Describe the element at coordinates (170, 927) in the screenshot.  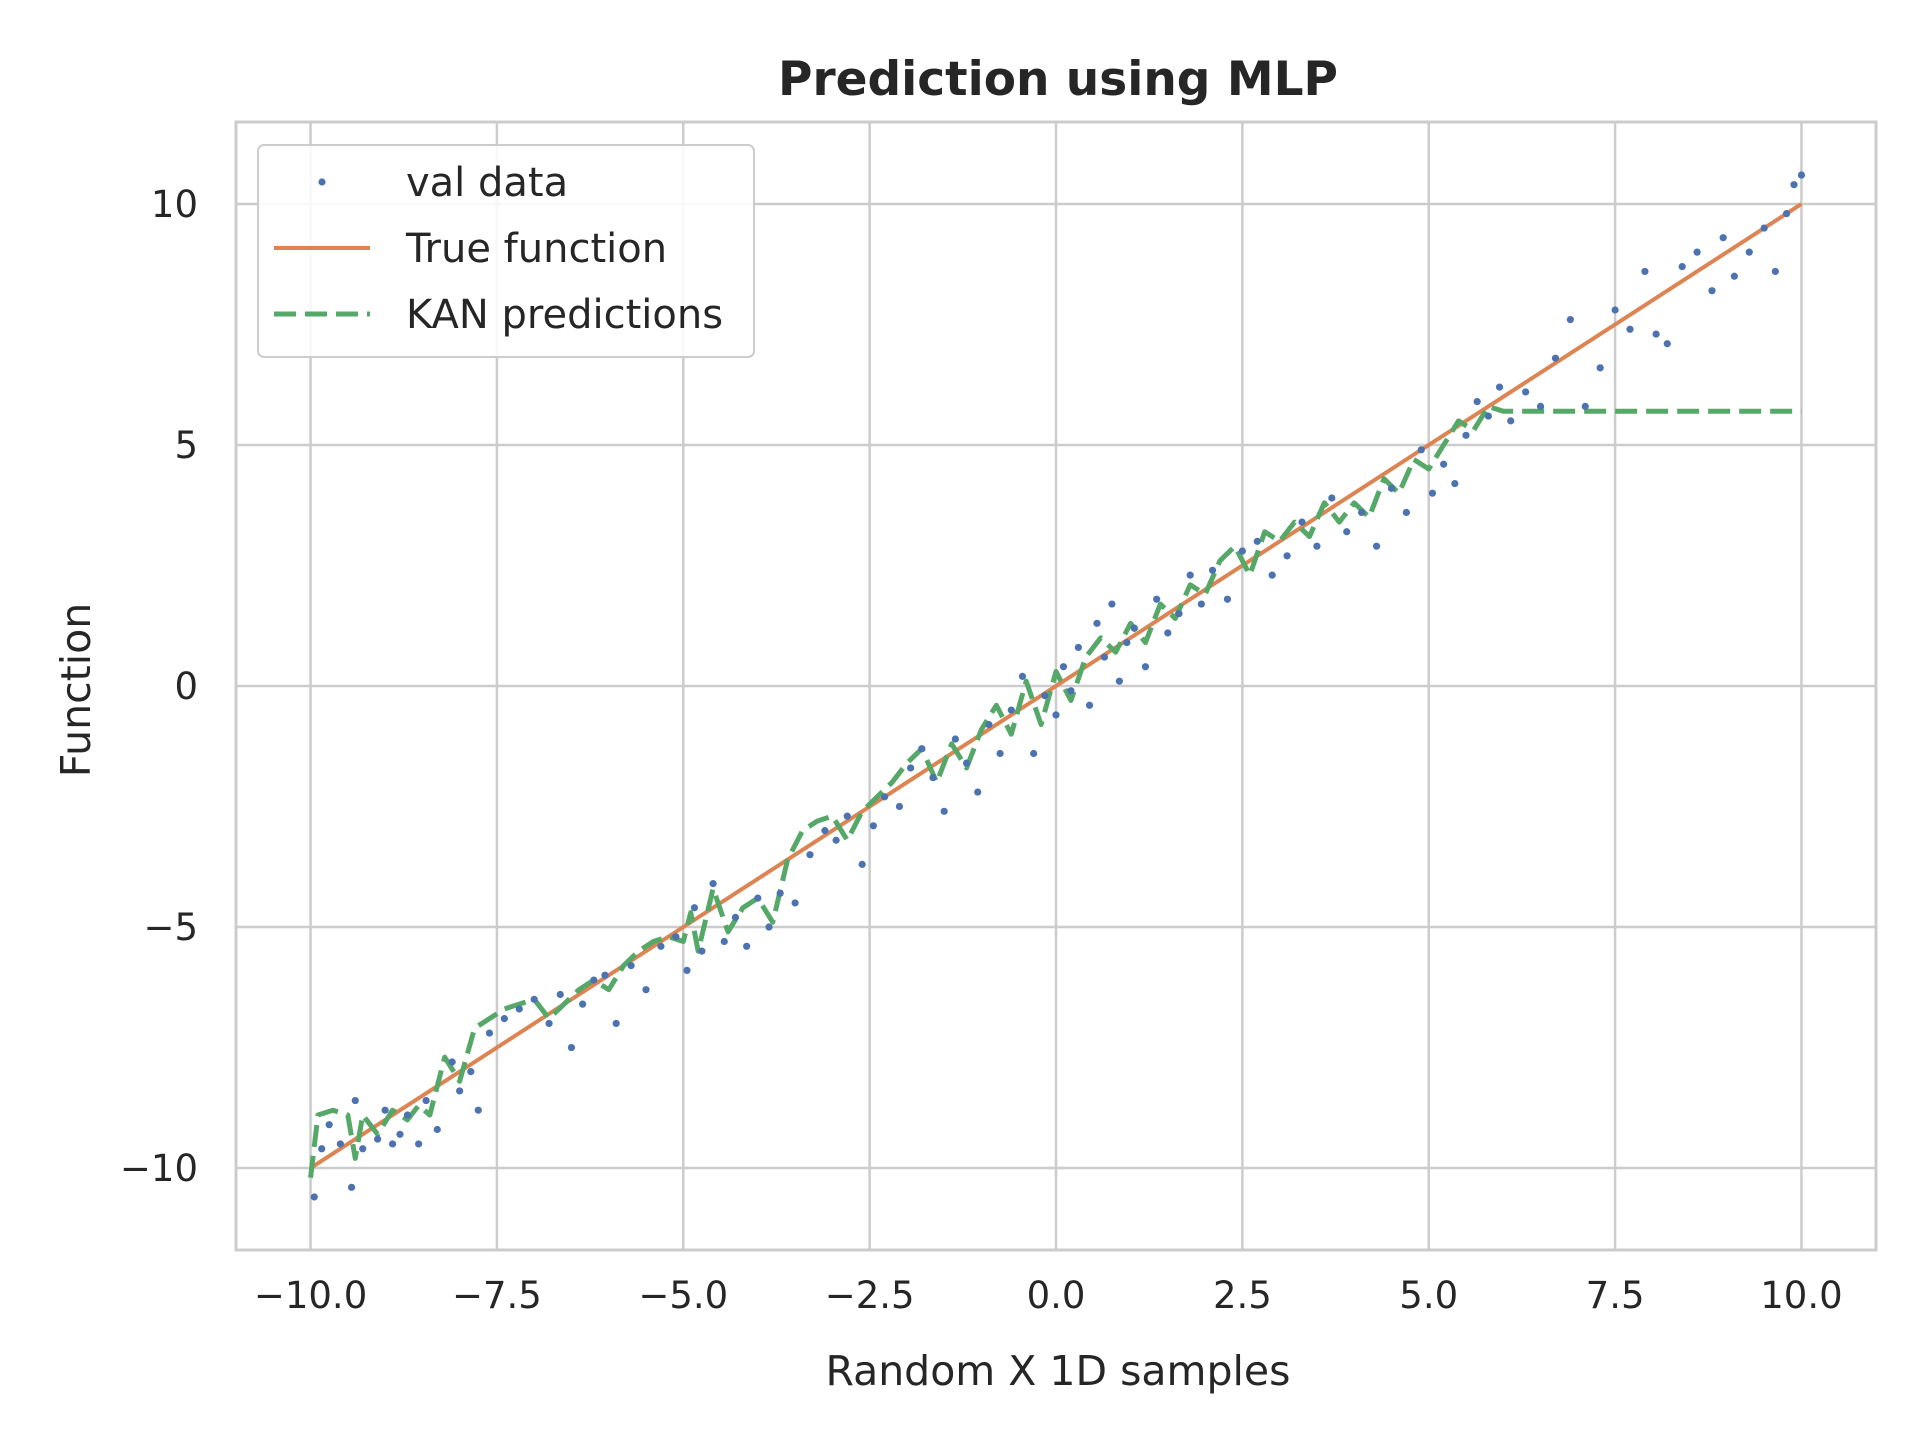
I see `y-tick-label: −5` at that location.